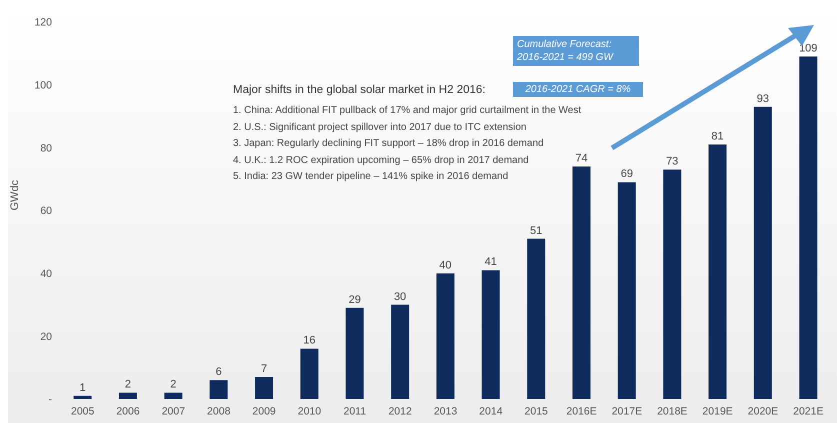 This screenshot has height=423, width=837. Describe the element at coordinates (808, 48) in the screenshot. I see `data-label: 109` at that location.